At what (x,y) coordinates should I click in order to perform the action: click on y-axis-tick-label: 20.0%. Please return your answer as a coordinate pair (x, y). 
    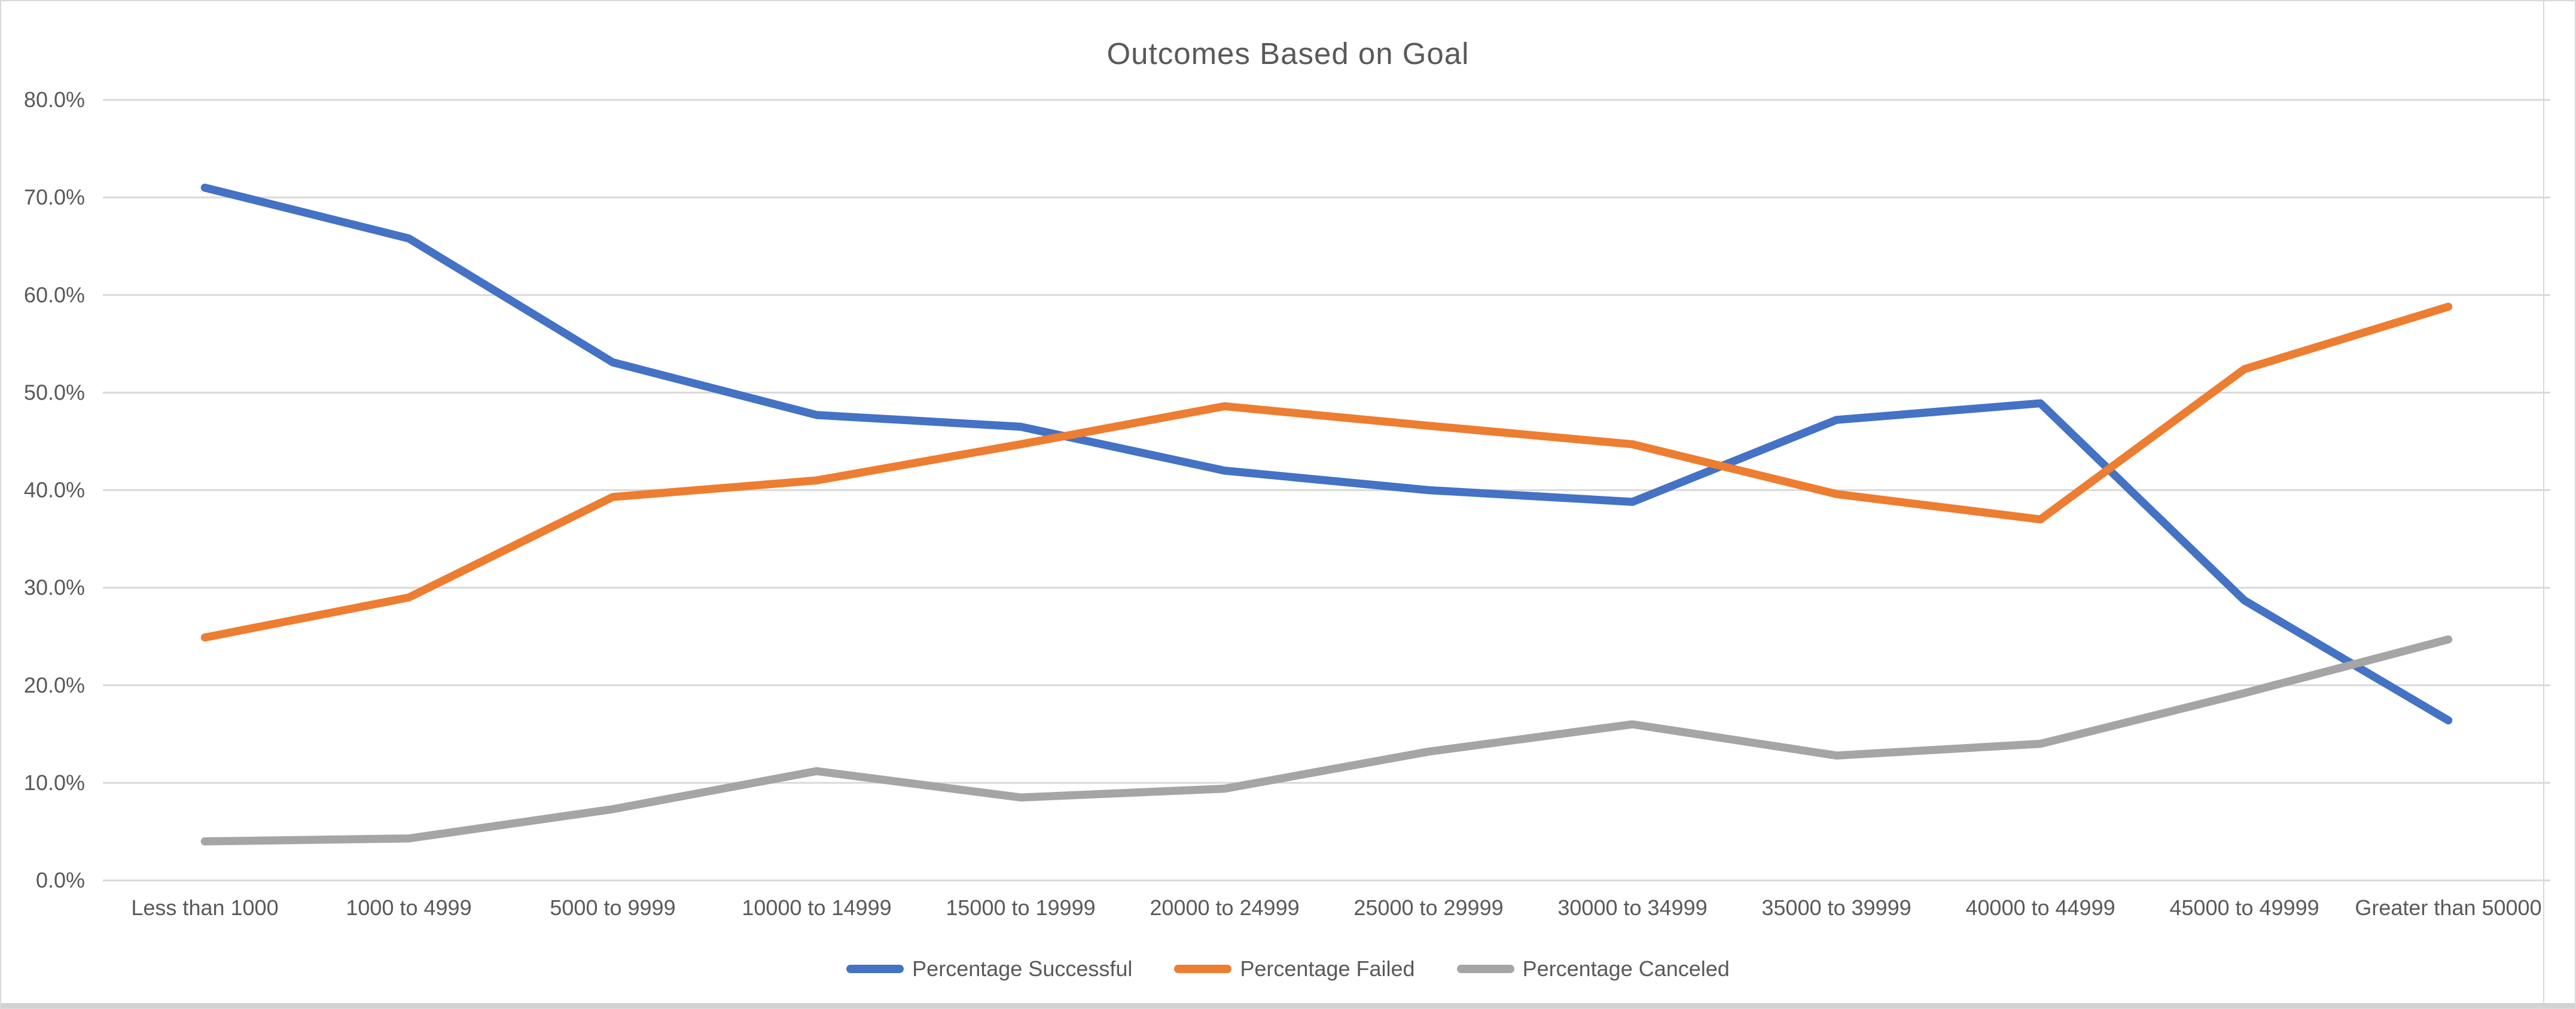
    Looking at the image, I should click on (54, 685).